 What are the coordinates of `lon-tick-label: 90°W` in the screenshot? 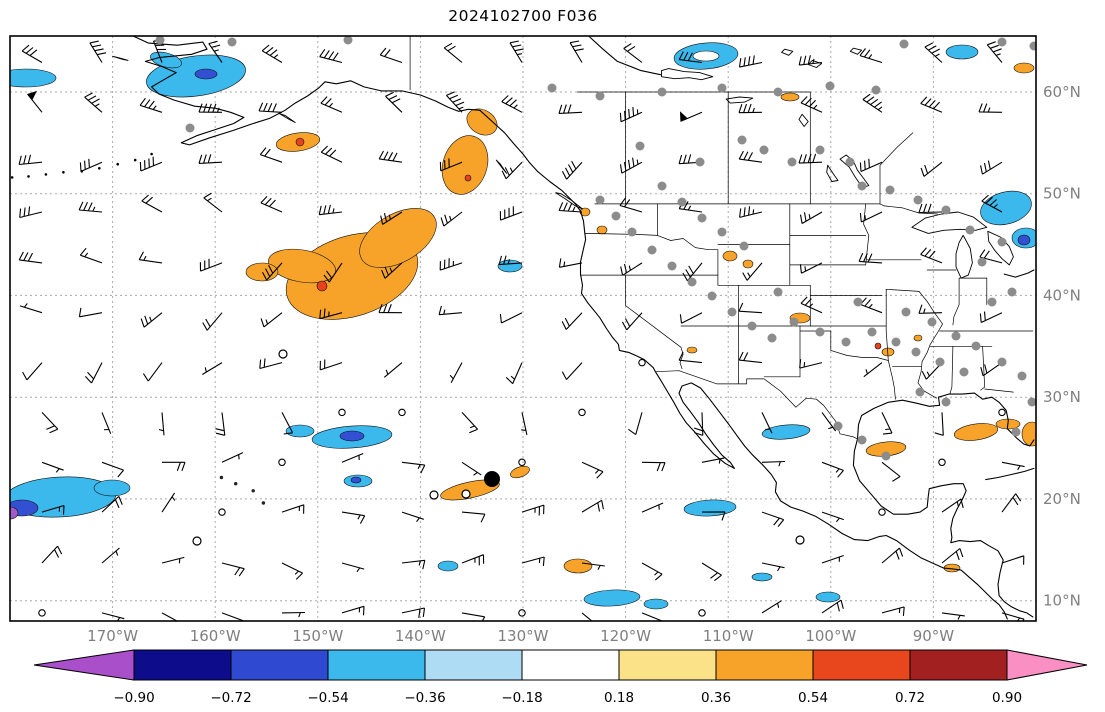 It's located at (934, 636).